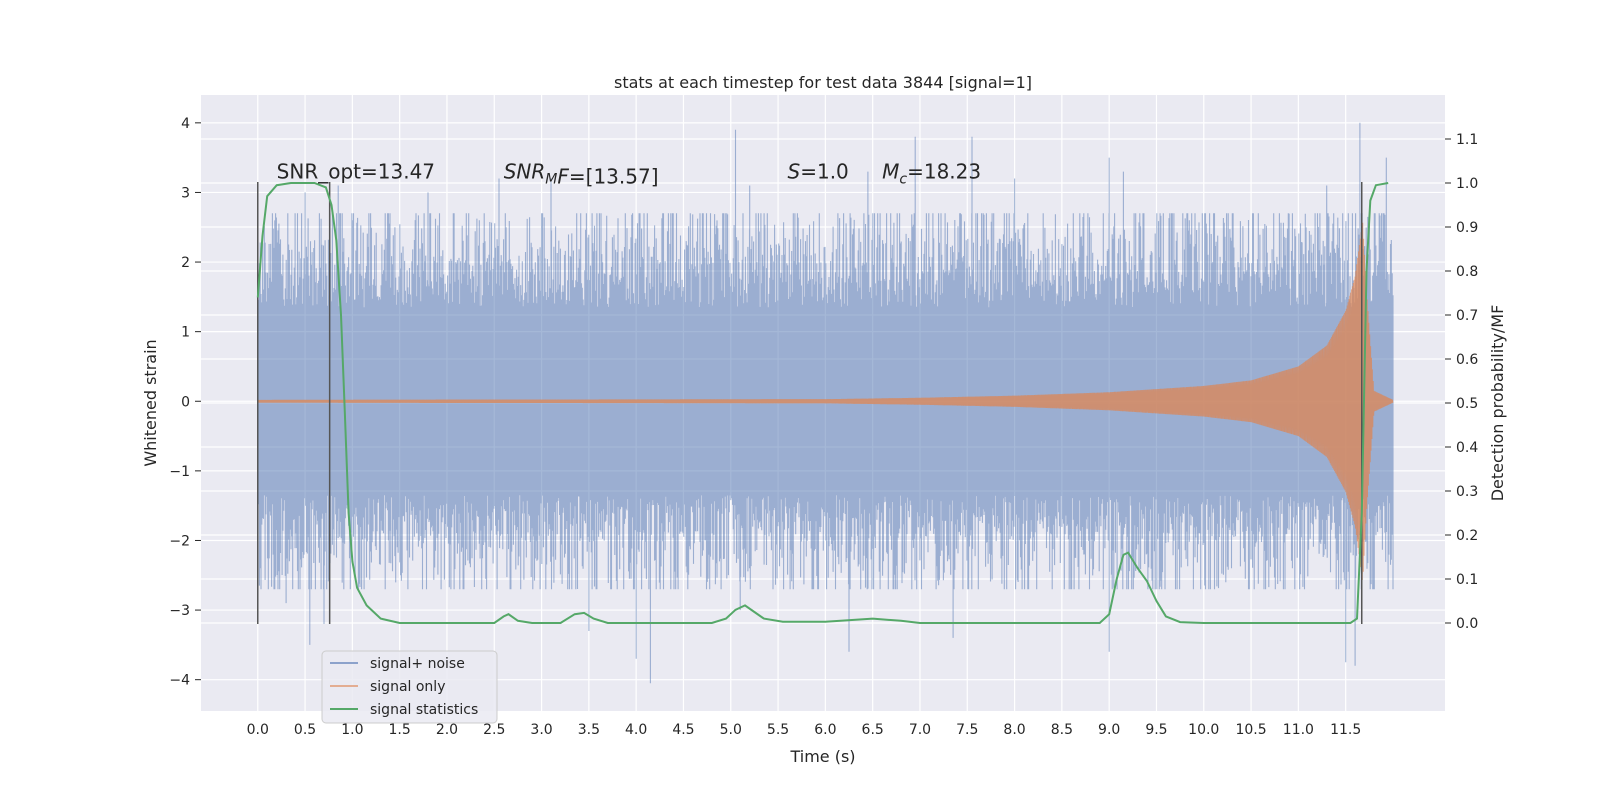  Describe the element at coordinates (931, 174) in the screenshot. I see `annotation-text: Mc=18.23` at that location.